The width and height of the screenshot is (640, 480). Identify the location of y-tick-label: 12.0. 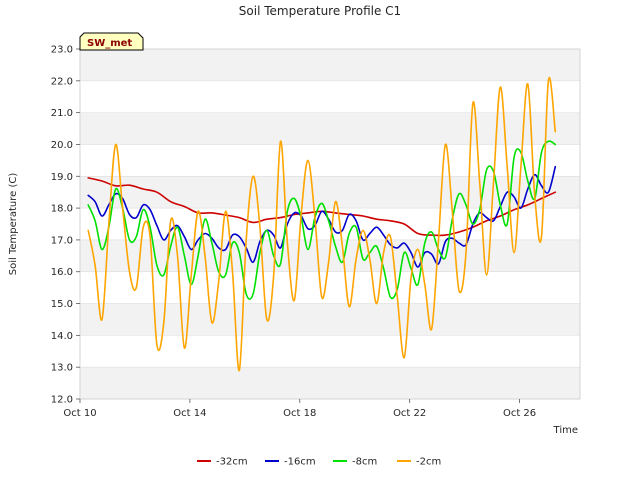
(62, 400).